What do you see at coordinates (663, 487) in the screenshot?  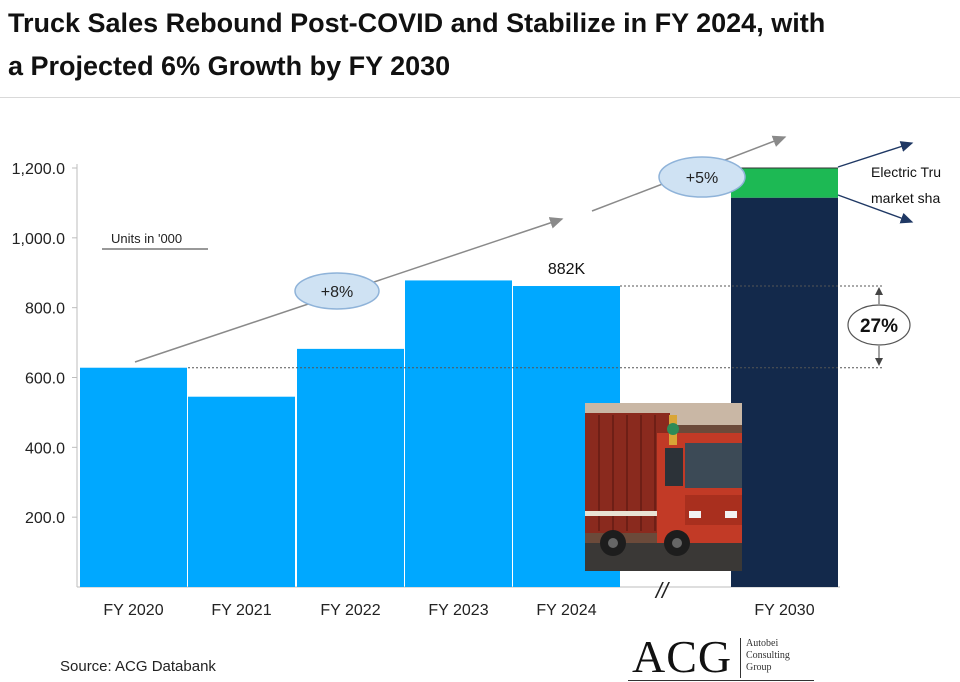 I see `truck-photo` at bounding box center [663, 487].